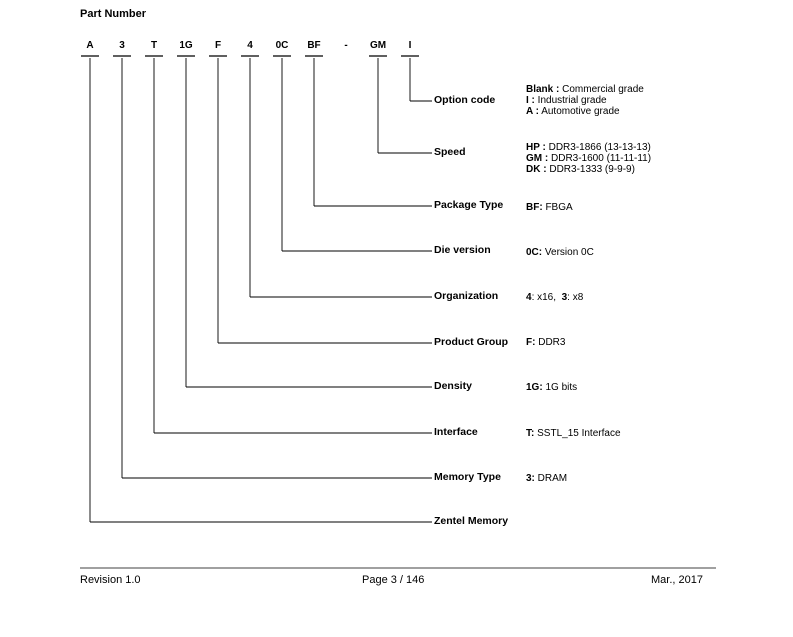  Describe the element at coordinates (530, 478) in the screenshot. I see `code-value: 3:` at that location.